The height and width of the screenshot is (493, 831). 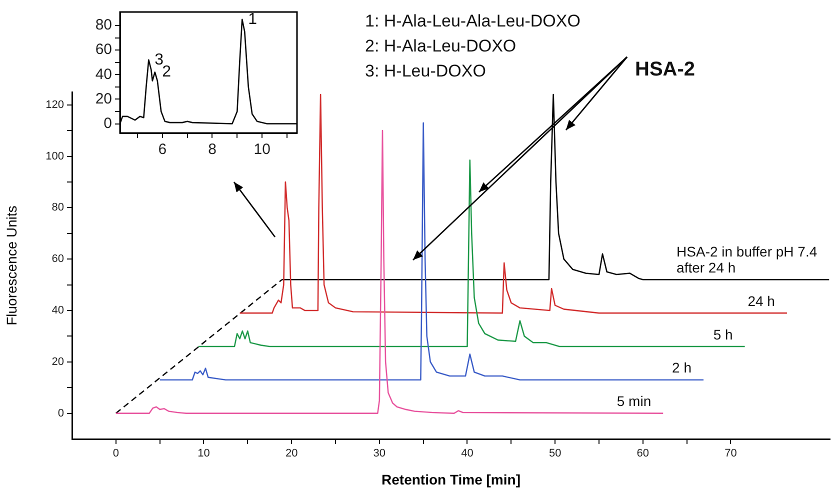 What do you see at coordinates (253, 19) in the screenshot?
I see `annotation: 1` at bounding box center [253, 19].